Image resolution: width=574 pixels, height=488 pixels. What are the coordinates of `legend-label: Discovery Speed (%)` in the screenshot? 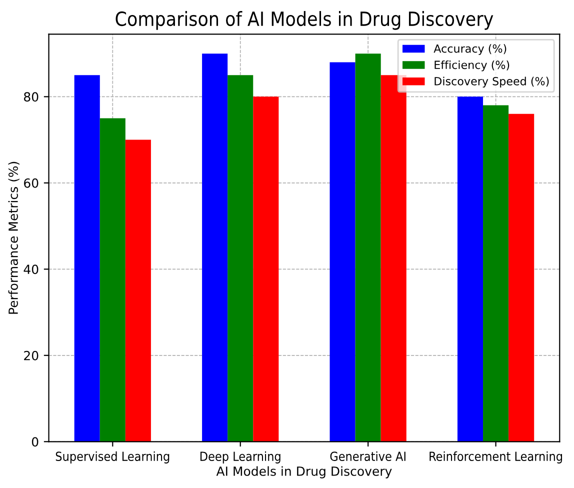 It's located at (491, 82).